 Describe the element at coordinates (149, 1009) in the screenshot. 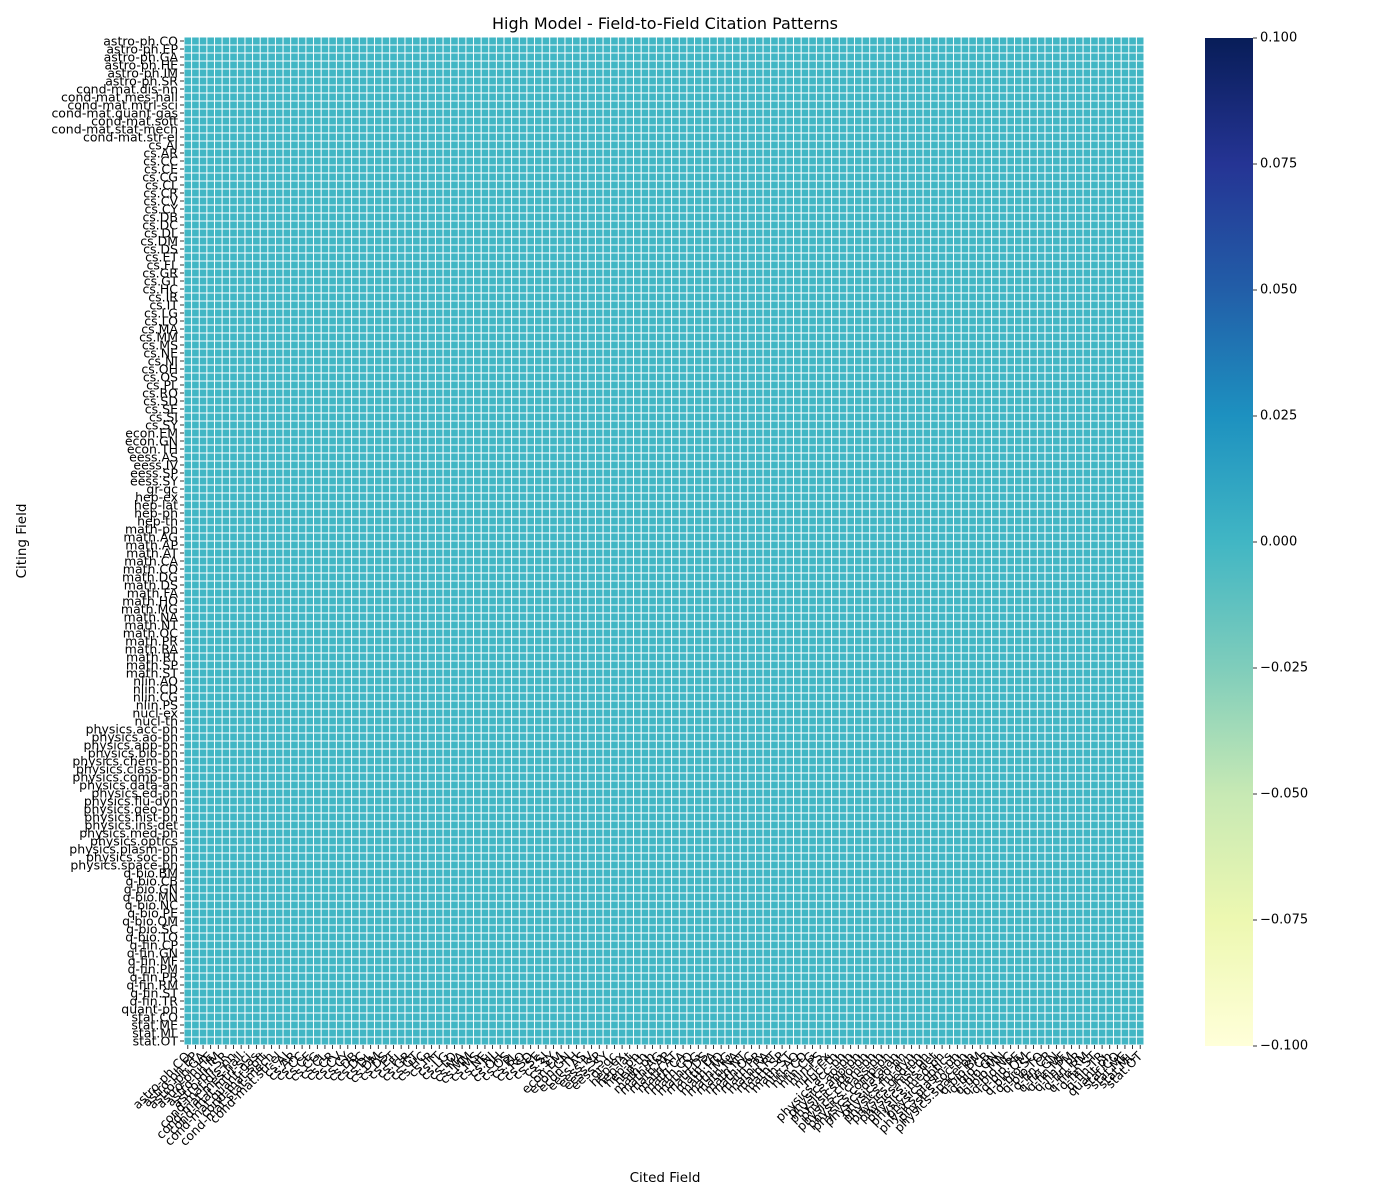

I see `row-label: quant-ph` at that location.